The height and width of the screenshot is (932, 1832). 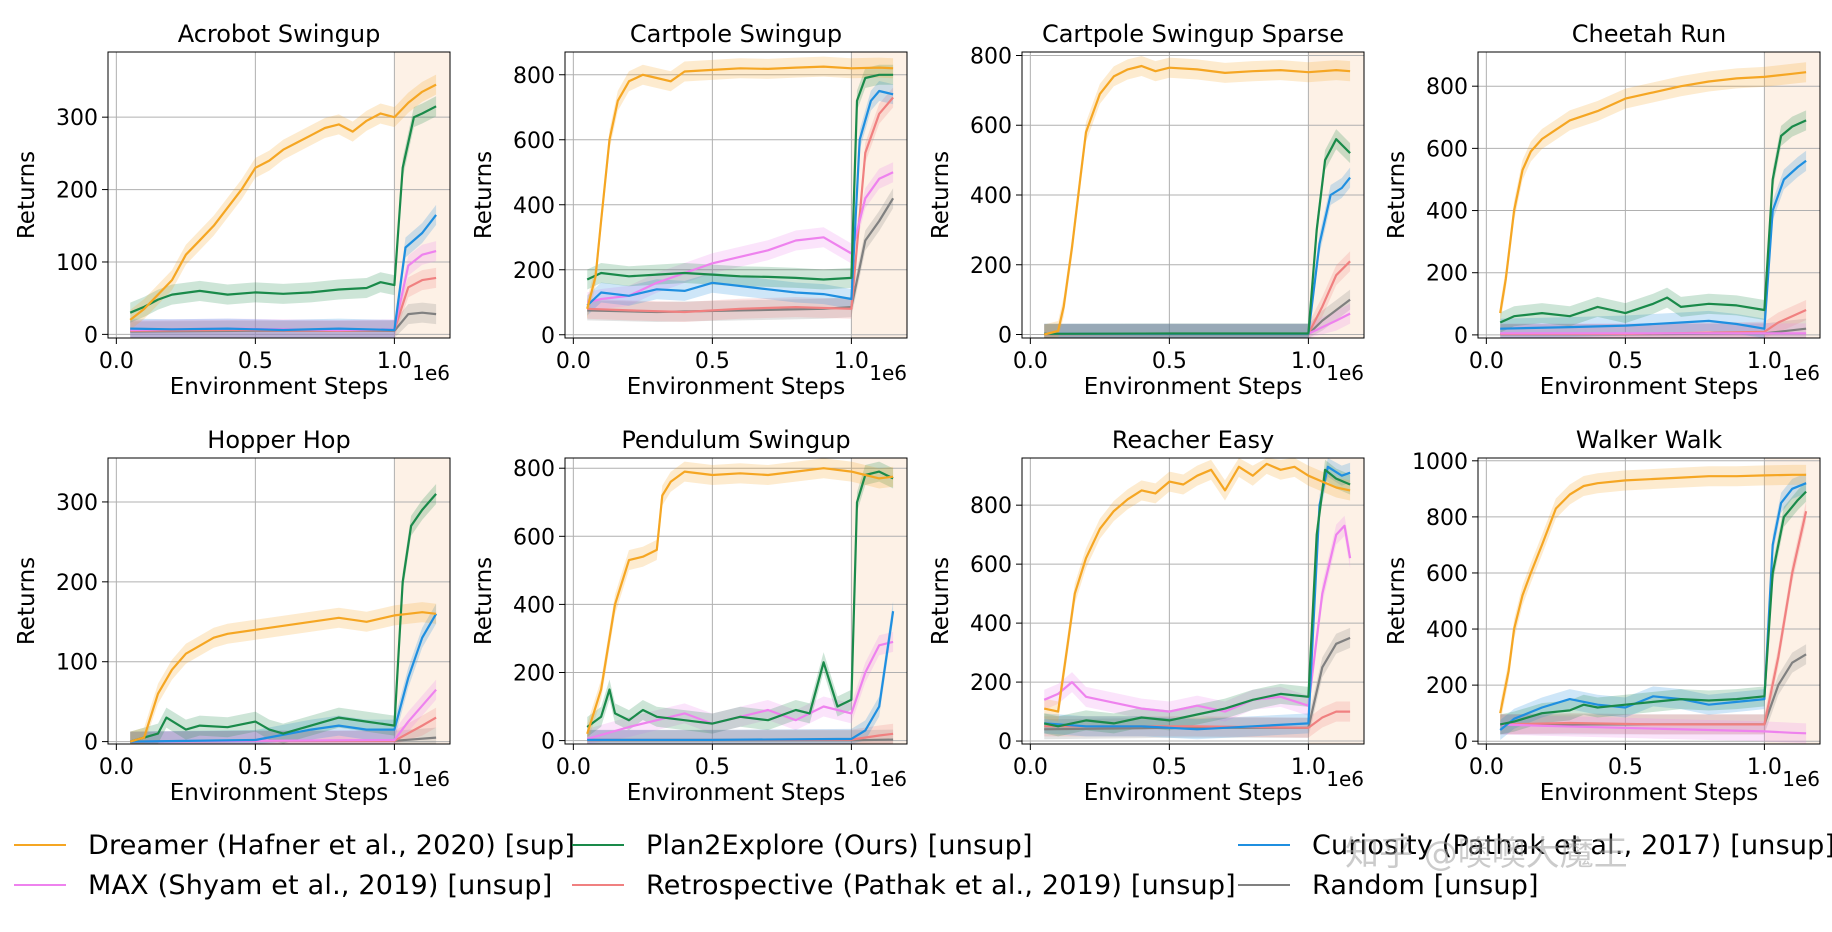 What do you see at coordinates (598, 885) in the screenshot?
I see `legend-swatch-retrospective` at bounding box center [598, 885].